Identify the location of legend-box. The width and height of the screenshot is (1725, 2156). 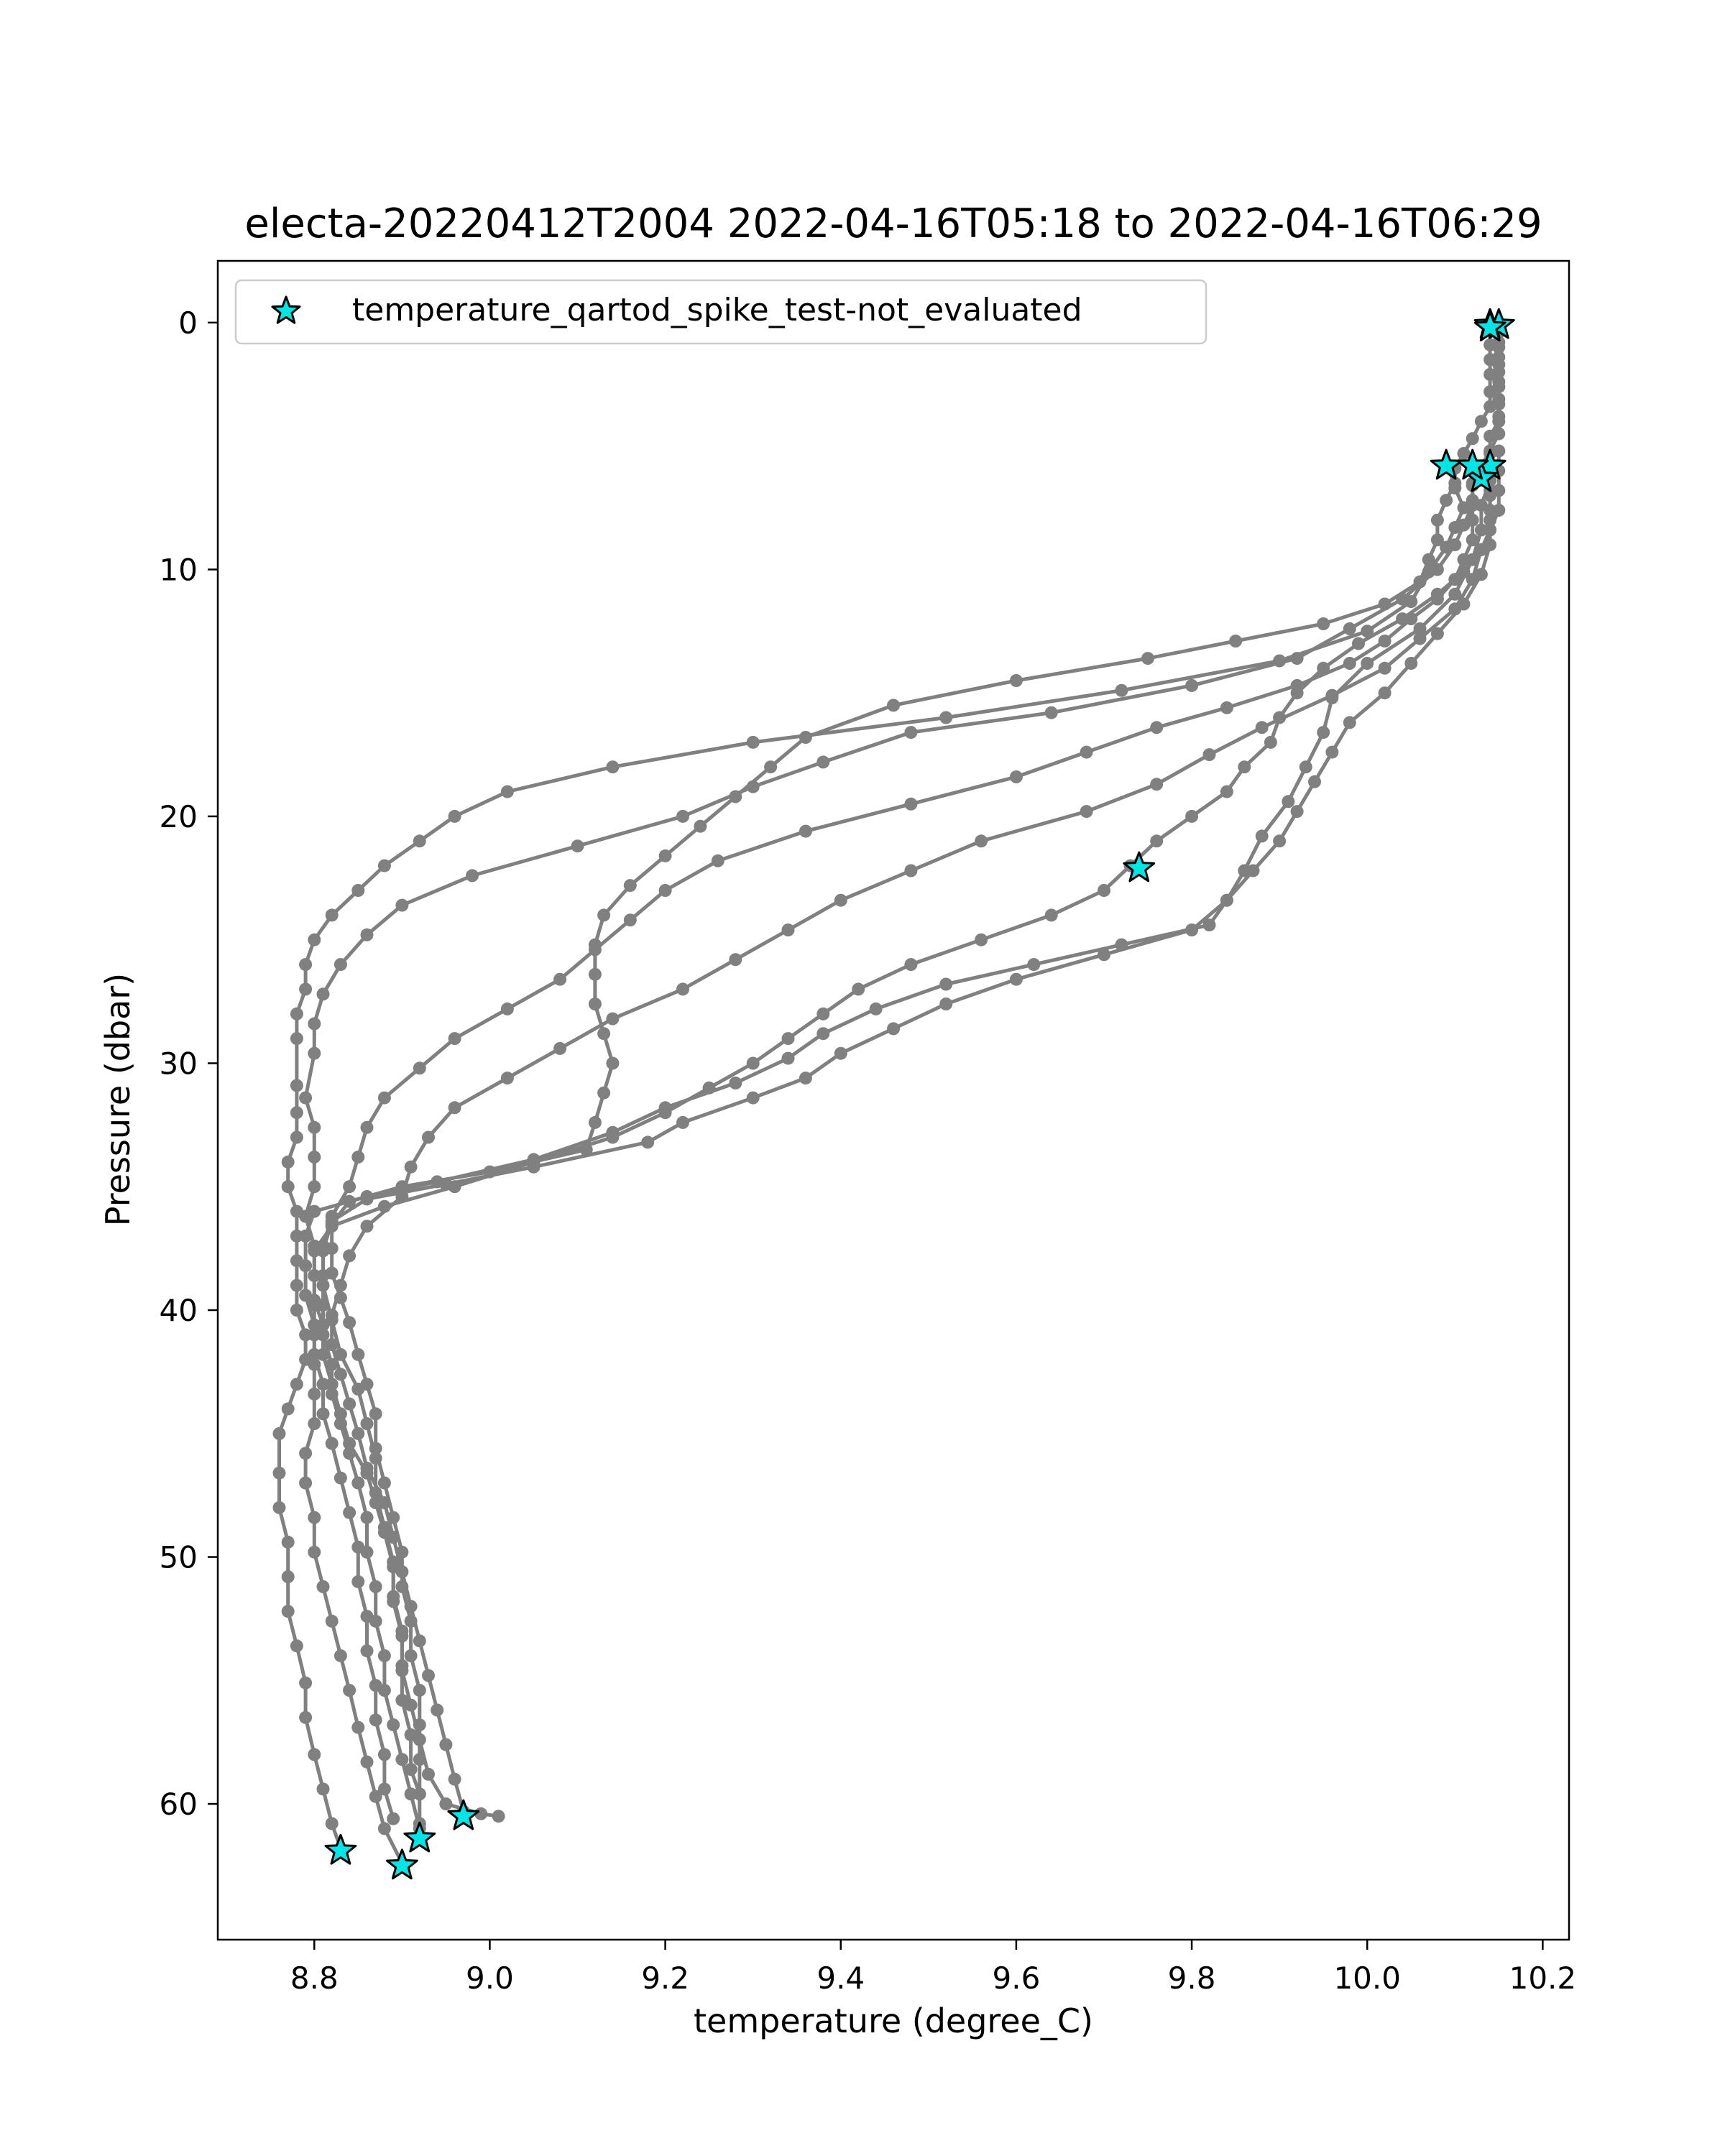
(721, 312).